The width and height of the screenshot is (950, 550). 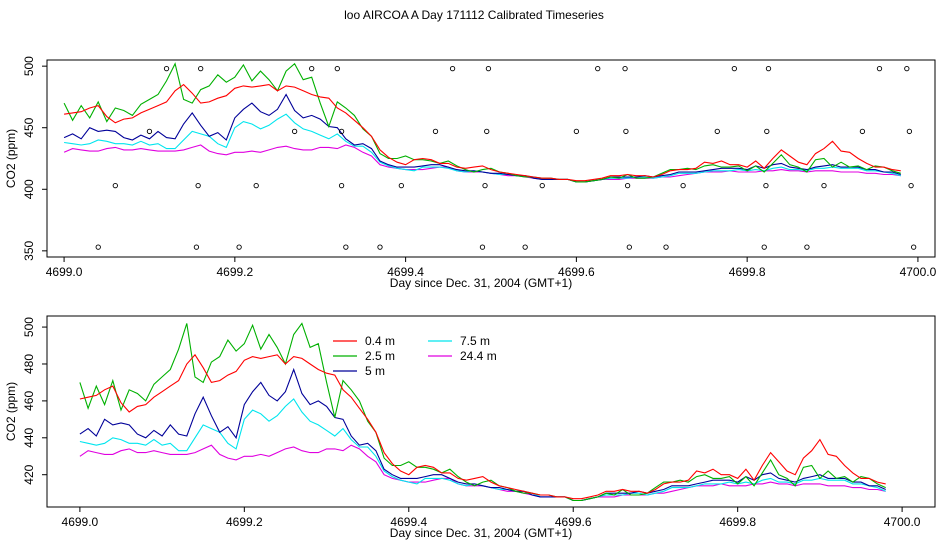 I want to click on legend-entry: 7.5 m, so click(x=475, y=341).